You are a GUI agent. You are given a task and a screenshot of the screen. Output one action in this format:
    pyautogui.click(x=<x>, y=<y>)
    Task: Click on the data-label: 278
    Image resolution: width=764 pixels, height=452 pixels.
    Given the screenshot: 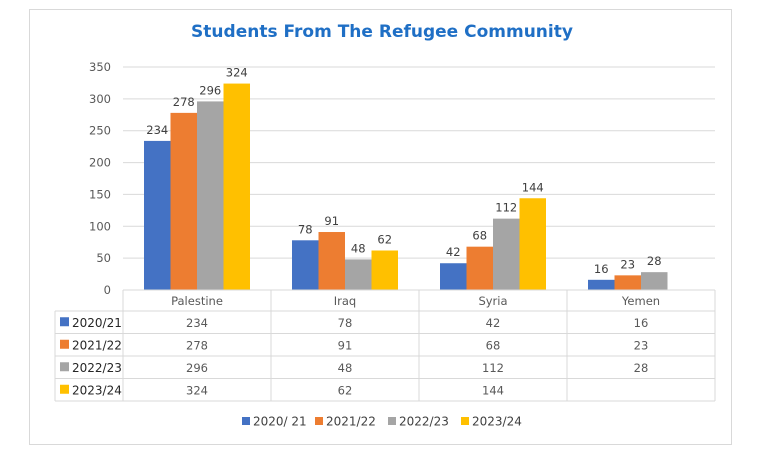 What is the action you would take?
    pyautogui.click(x=184, y=102)
    